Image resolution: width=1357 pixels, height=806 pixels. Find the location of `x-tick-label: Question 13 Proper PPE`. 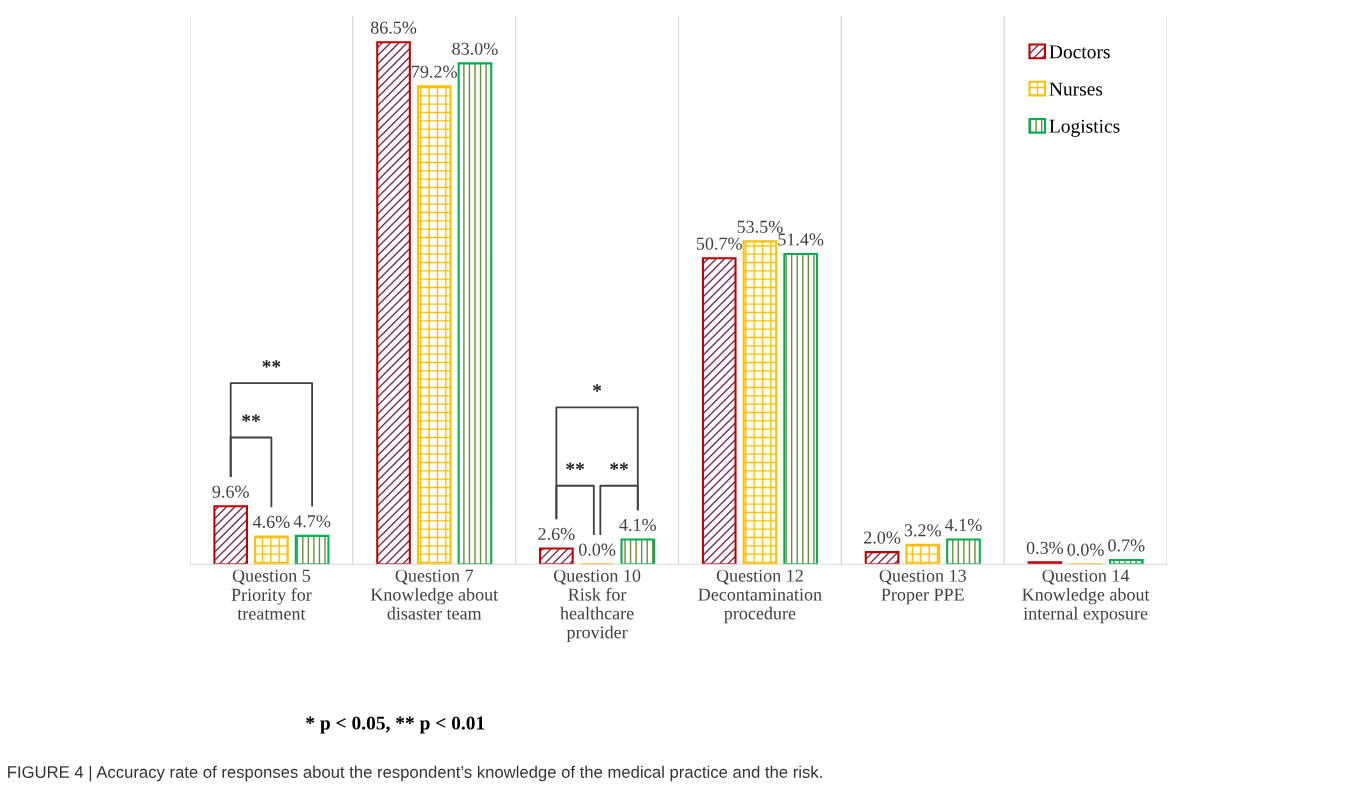

x-tick-label: Question 13 Proper PPE is located at coordinates (922, 587).